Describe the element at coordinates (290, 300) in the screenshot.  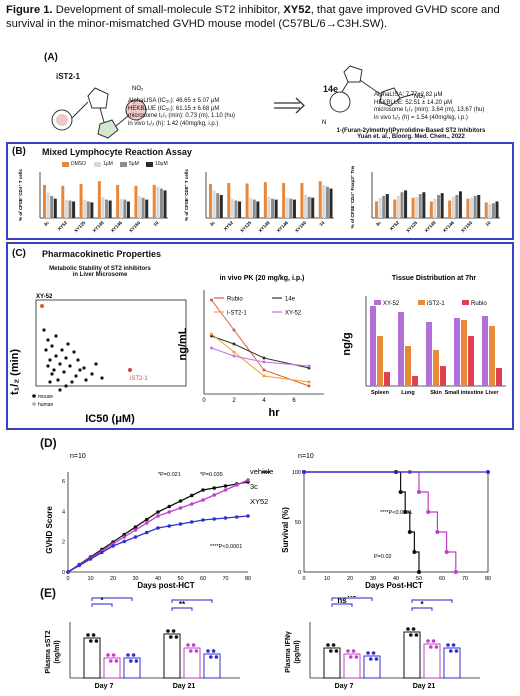
I see `pk-legend-label: 14e` at that location.